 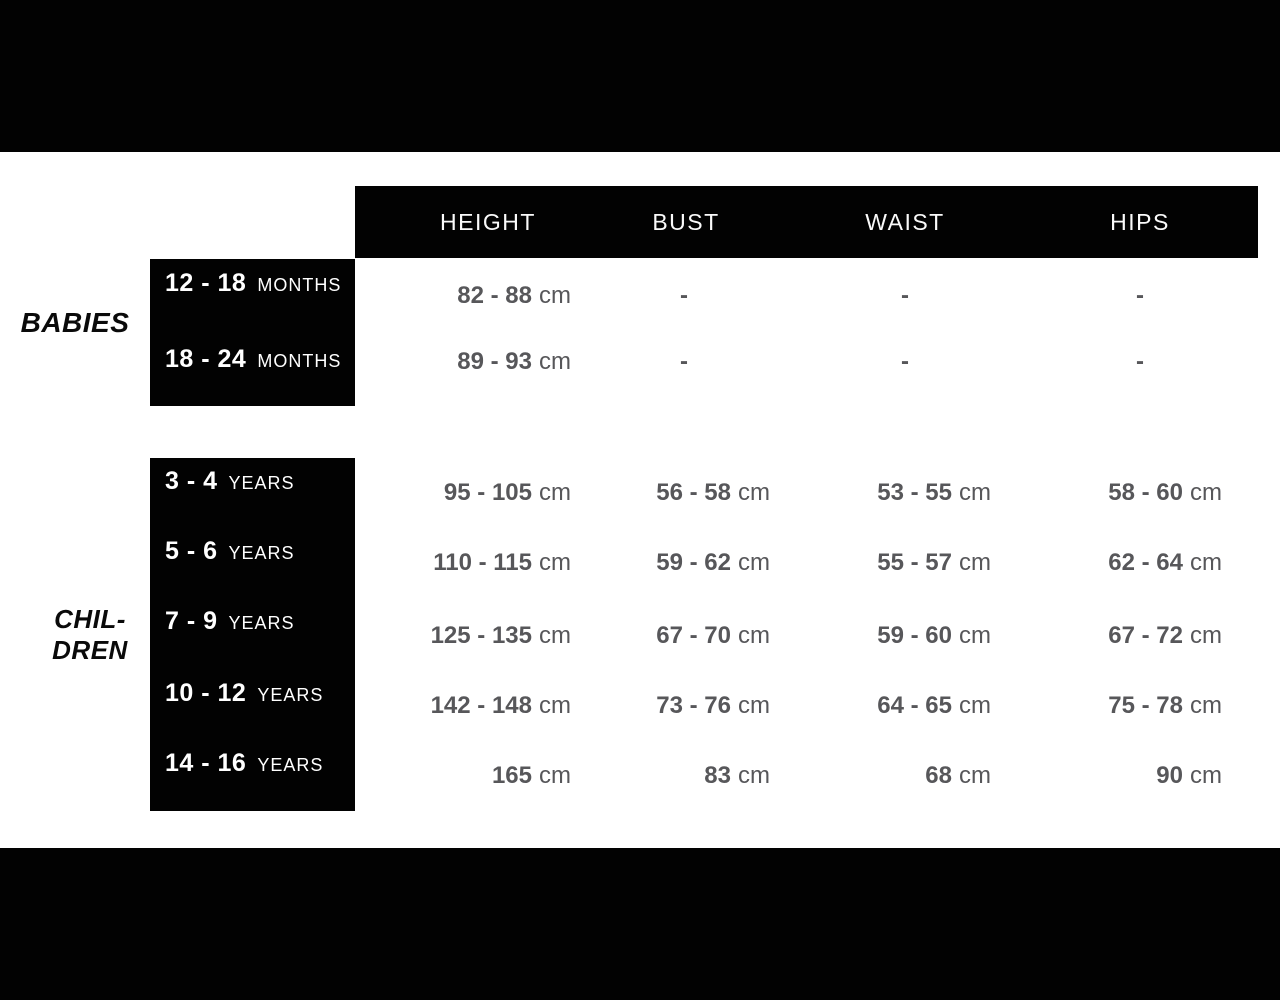 I want to click on table-row: 165 cm 83 cm 68 cm 90 cm, so click(x=640, y=776).